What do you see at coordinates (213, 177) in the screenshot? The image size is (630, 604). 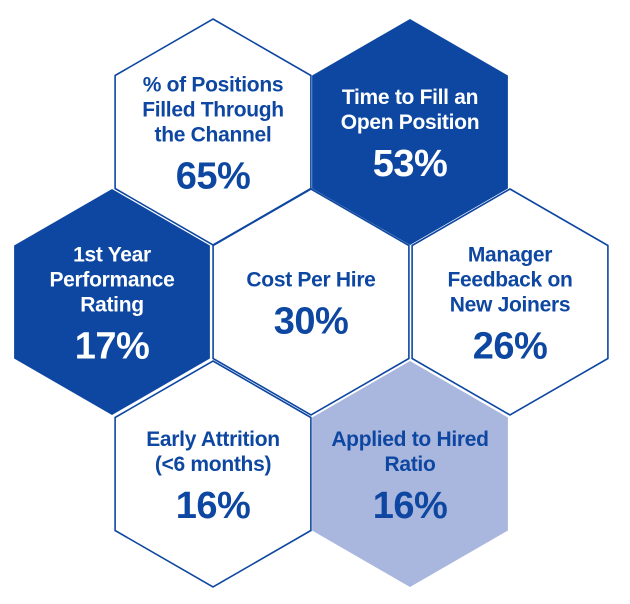 I see `metric-value: 65%` at bounding box center [213, 177].